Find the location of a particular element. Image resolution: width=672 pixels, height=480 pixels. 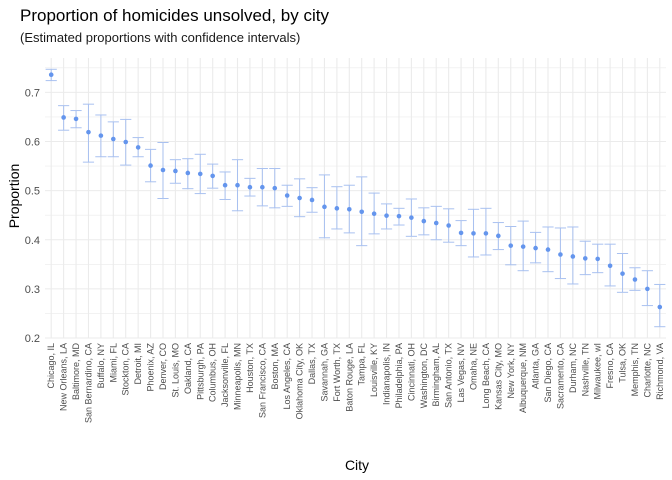

x-tick-label: Richmond, VA is located at coordinates (660, 371).